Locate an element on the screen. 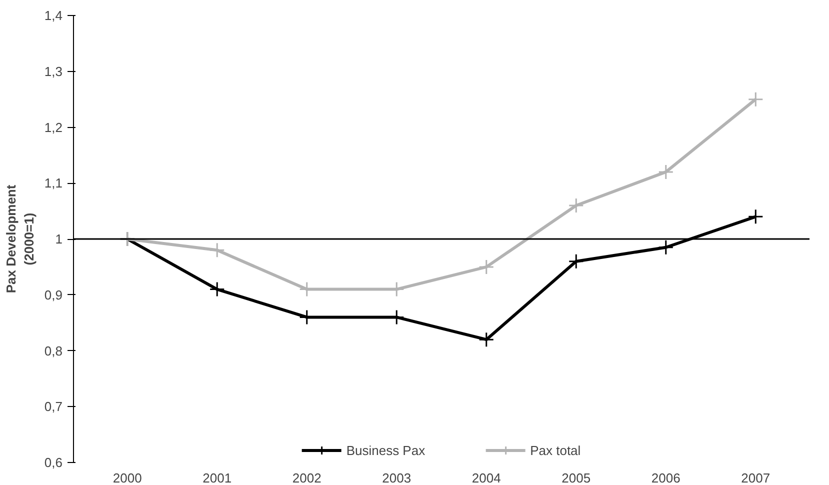 The height and width of the screenshot is (485, 829). x-tick-label: 2005 is located at coordinates (576, 477).